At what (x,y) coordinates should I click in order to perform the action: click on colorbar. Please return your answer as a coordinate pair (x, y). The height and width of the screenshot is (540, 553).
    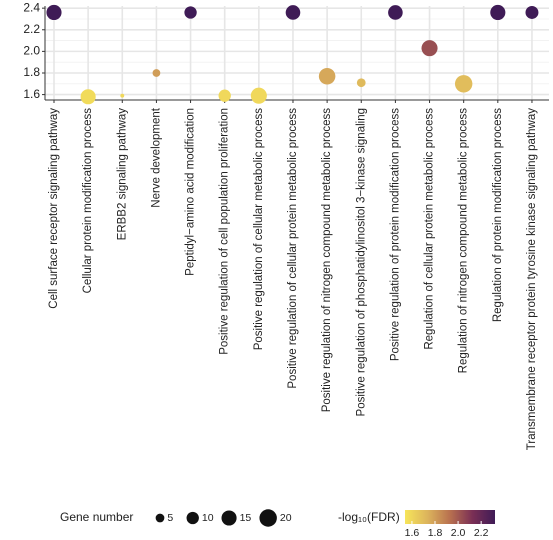
    Looking at the image, I should click on (450, 517).